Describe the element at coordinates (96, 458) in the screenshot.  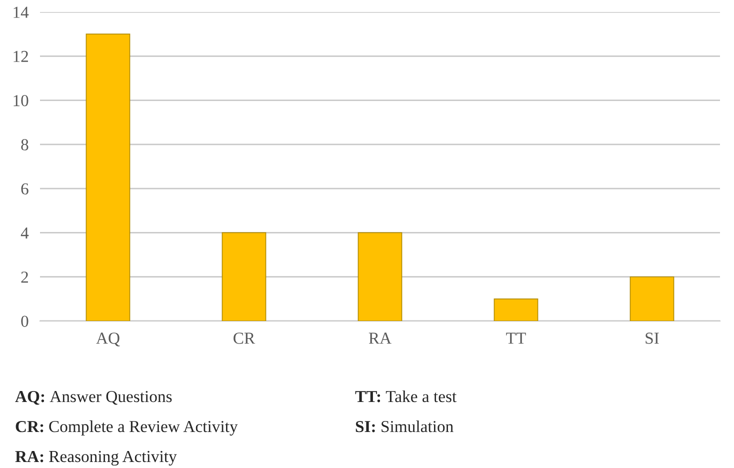
I see `text: RA: Reasoning Activity` at that location.